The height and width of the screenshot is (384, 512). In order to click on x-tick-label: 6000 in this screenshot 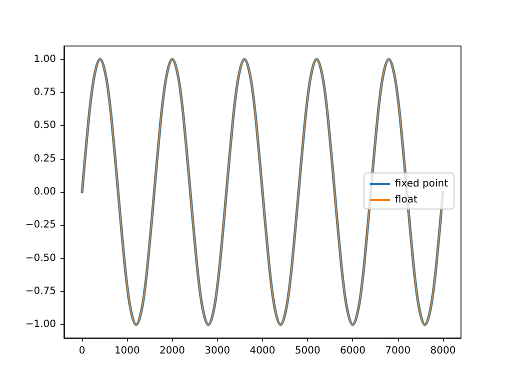, I will do `click(353, 351)`.